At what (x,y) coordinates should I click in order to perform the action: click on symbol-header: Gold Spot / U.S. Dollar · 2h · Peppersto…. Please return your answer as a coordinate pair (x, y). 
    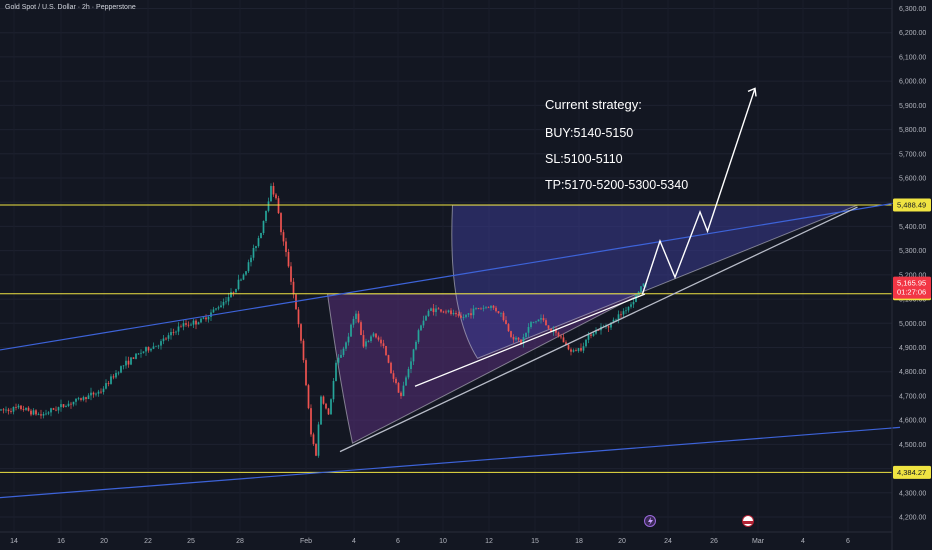
    Looking at the image, I should click on (70, 7).